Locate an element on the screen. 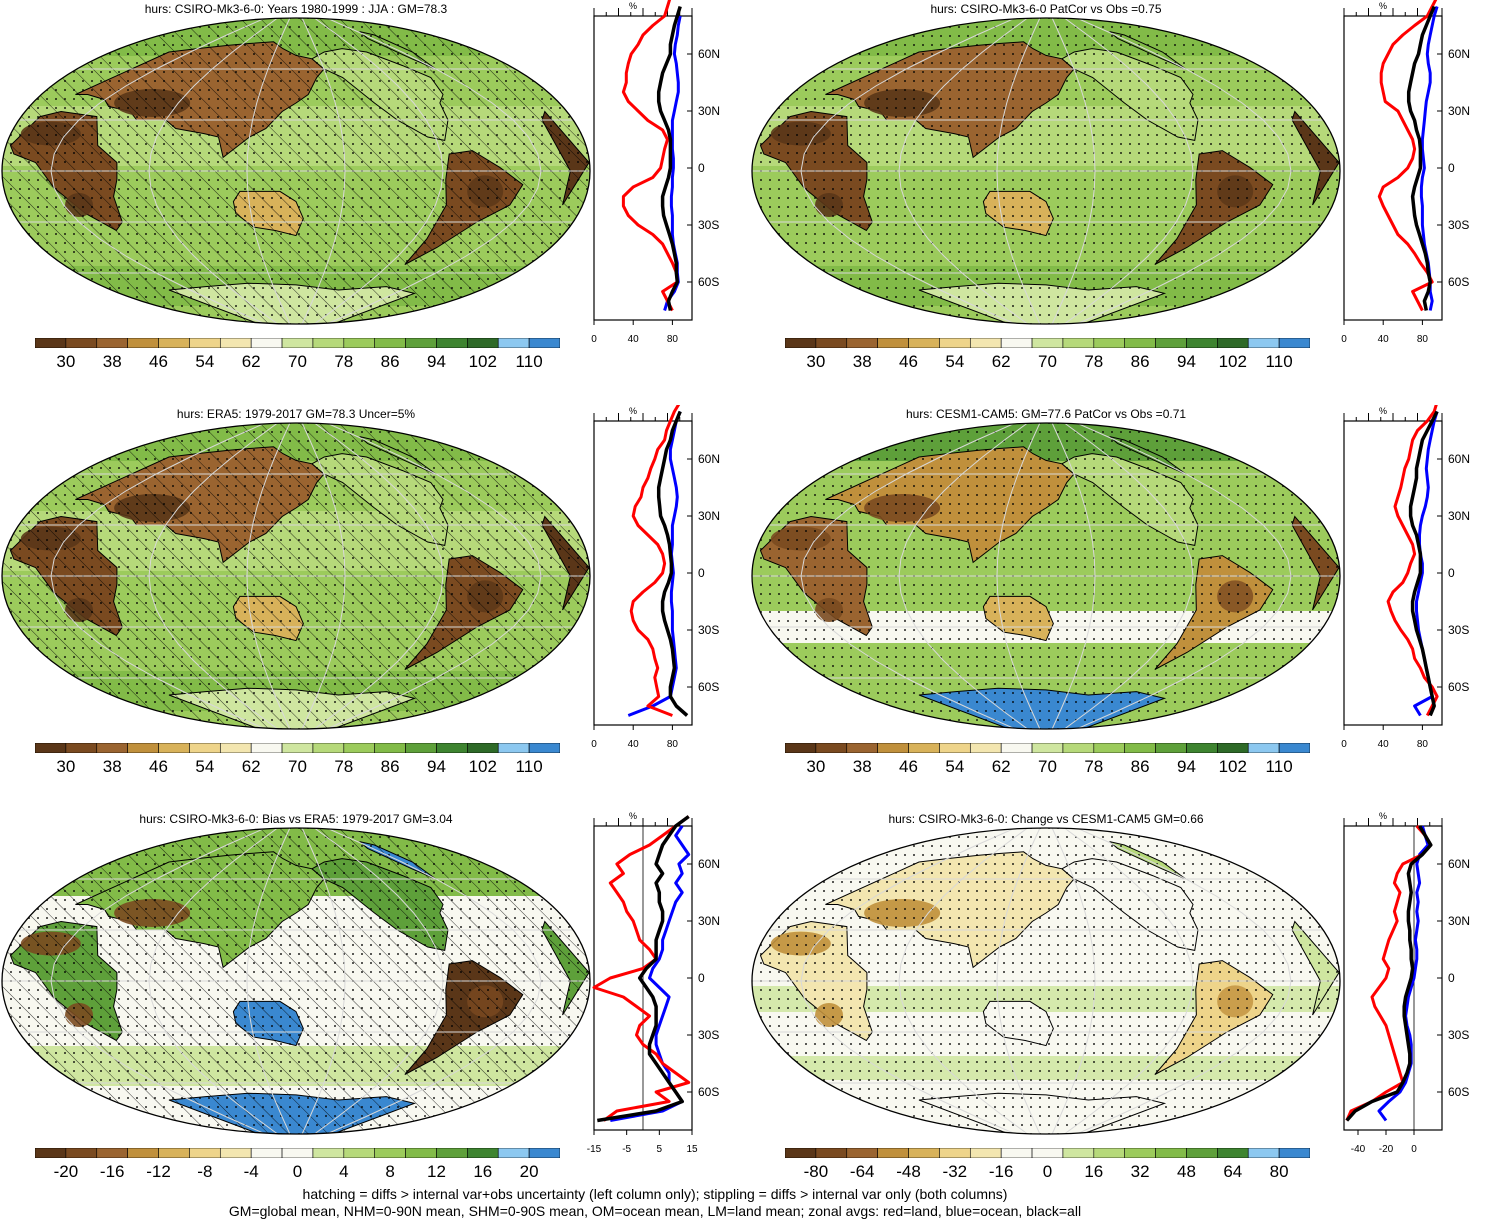 The image size is (1485, 1219). zonal-frame is located at coordinates (1393, 978).